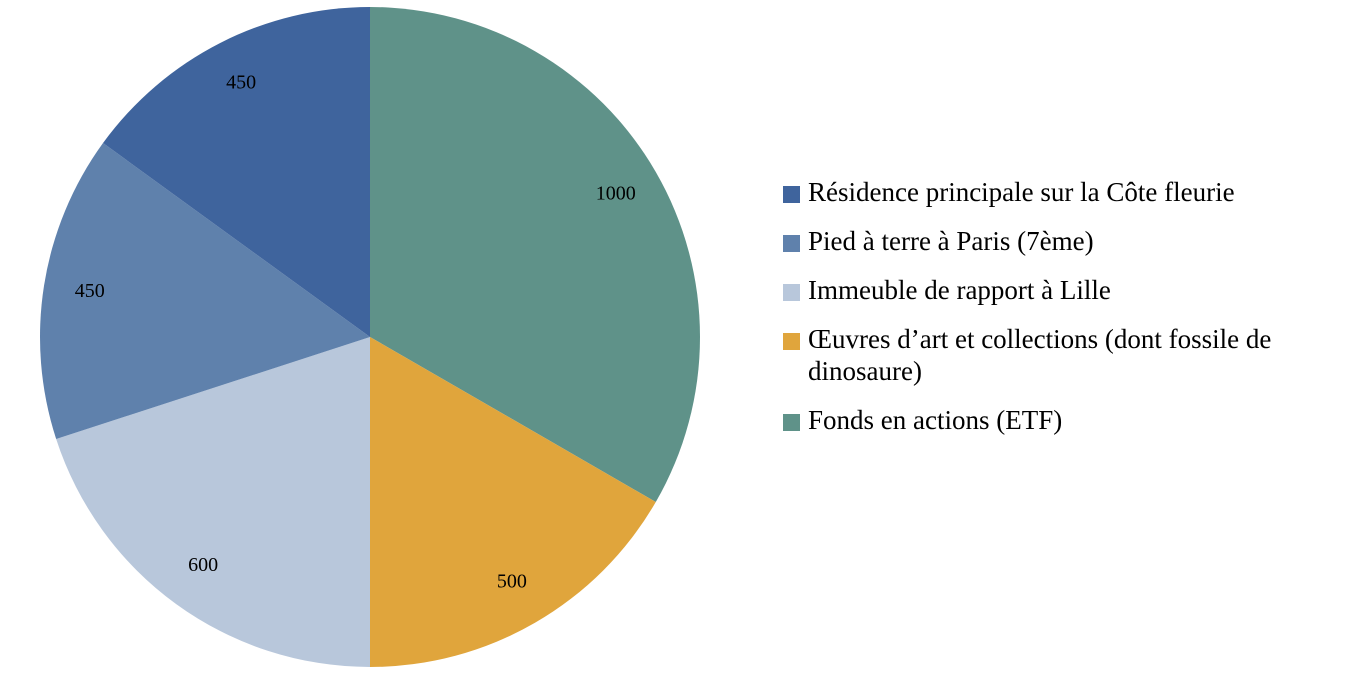  What do you see at coordinates (791, 243) in the screenshot?
I see `legend-swatch-pied-a-terre` at bounding box center [791, 243].